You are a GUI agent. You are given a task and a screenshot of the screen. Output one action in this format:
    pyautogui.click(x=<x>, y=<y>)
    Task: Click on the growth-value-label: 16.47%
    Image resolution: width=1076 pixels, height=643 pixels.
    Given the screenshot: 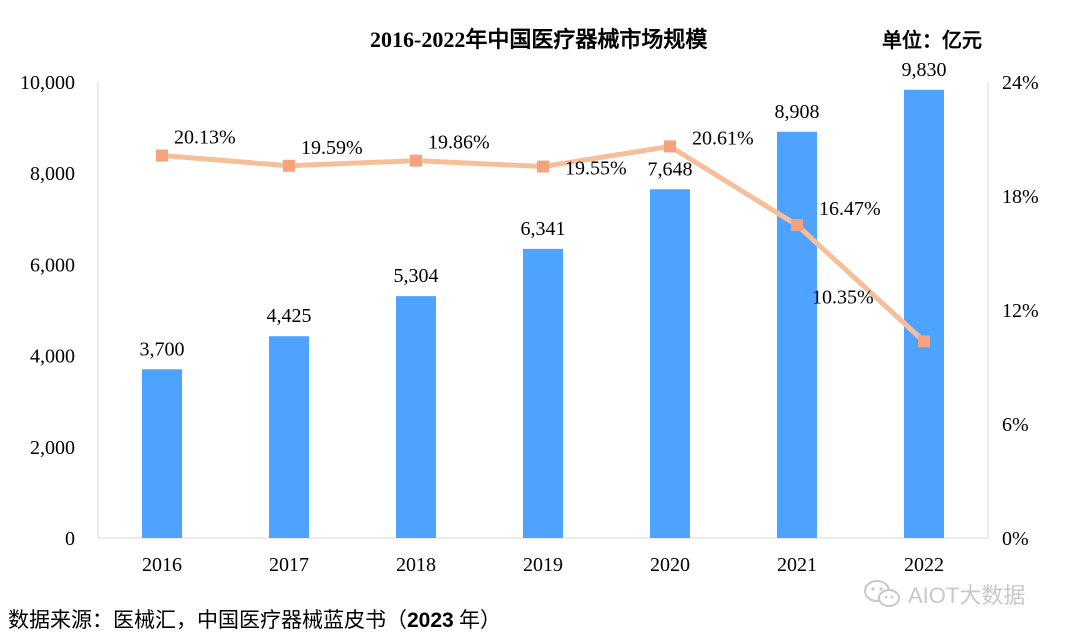 What is the action you would take?
    pyautogui.click(x=850, y=209)
    